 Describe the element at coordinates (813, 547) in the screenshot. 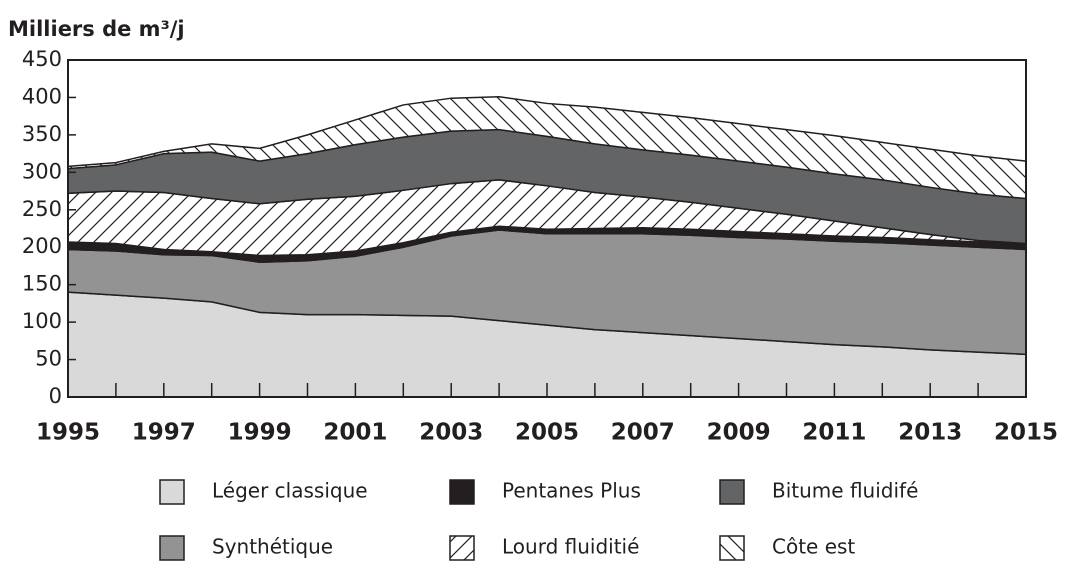

I see `legend-label: Côte est` at that location.